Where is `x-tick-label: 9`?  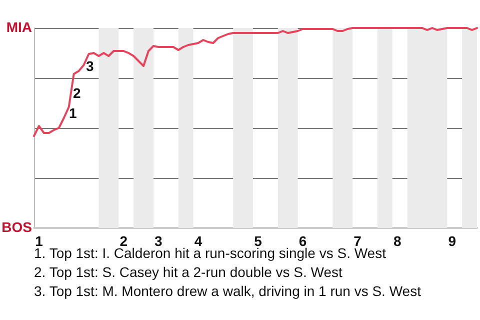 x-tick-label: 9 is located at coordinates (452, 241).